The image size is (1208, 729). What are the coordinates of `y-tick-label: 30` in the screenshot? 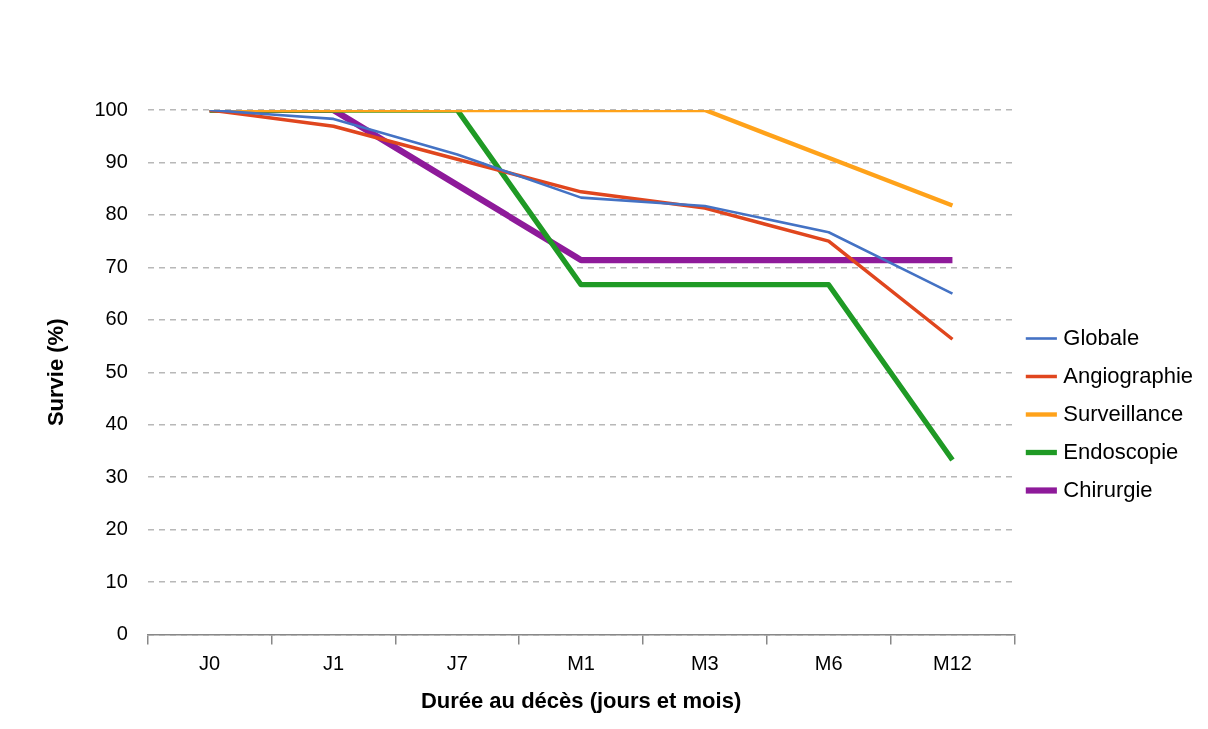 It's located at (116, 475).